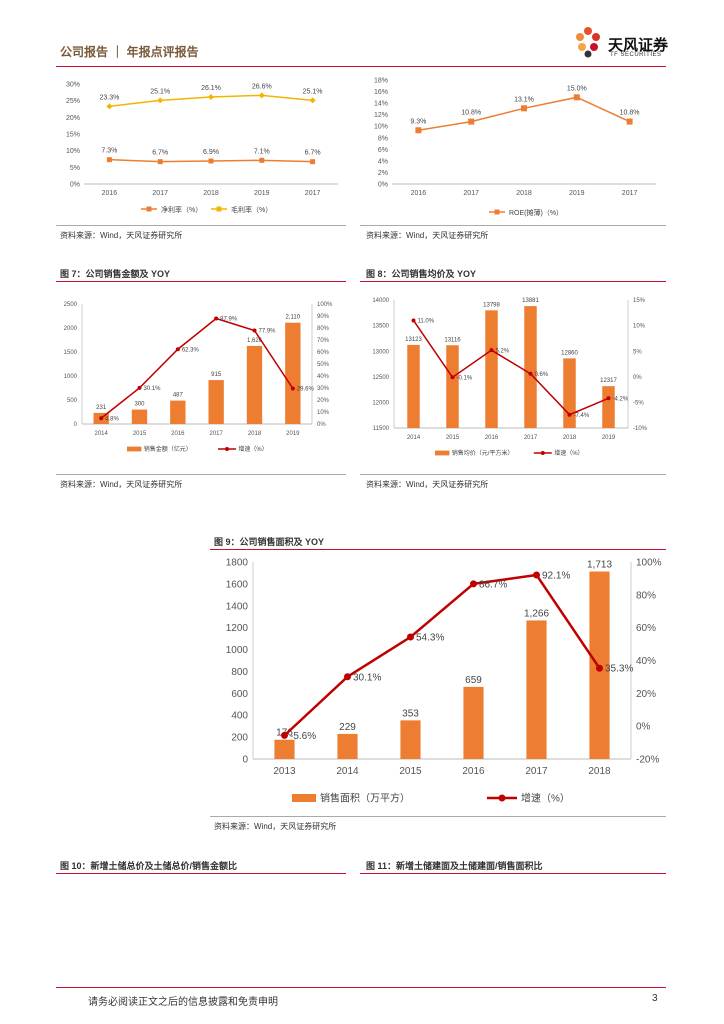 Image resolution: width=724 pixels, height=1024 pixels. I want to click on bar-value-label: 12317, so click(608, 381).